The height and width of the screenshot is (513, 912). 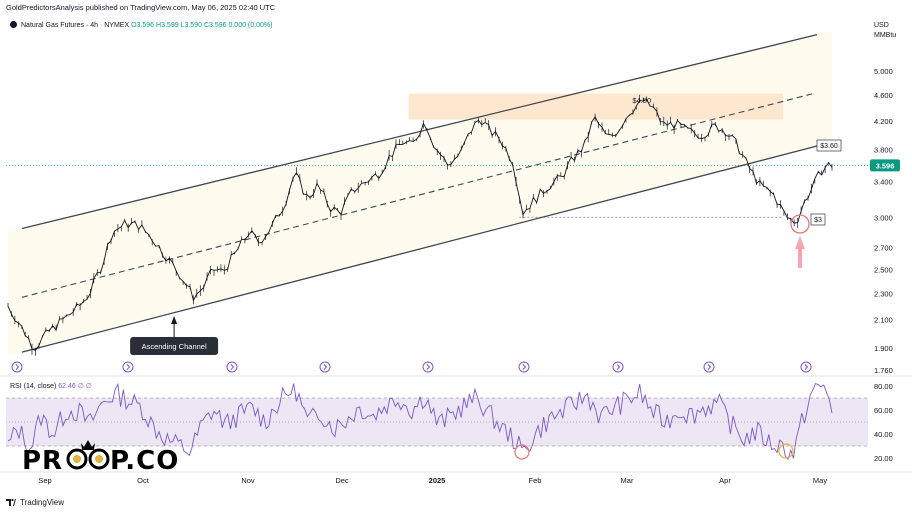 What do you see at coordinates (44, 480) in the screenshot?
I see `time-axis-tick: Sep` at bounding box center [44, 480].